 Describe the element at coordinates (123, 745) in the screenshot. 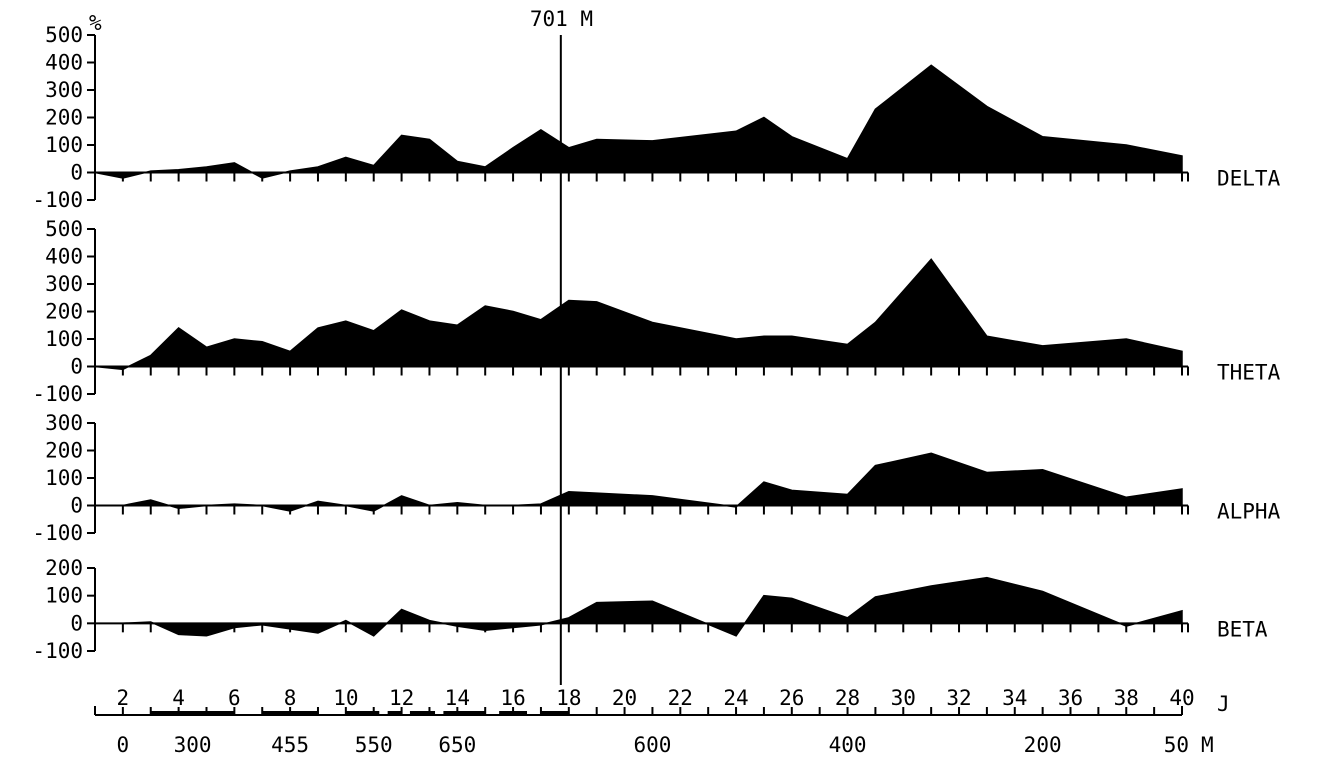

I see `altitude-label: 0` at that location.